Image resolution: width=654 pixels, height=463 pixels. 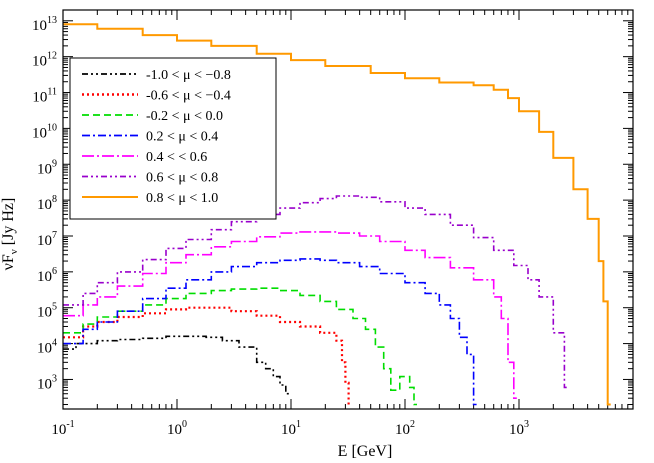 I want to click on legend-box, so click(x=173, y=138).